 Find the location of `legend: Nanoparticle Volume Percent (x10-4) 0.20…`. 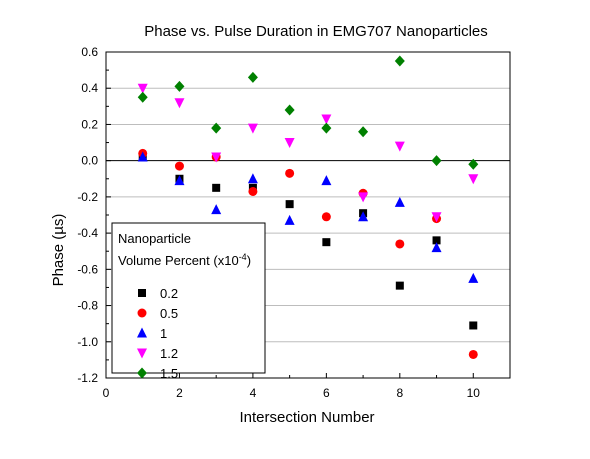

legend: Nanoparticle Volume Percent (x10-4) 0.20… is located at coordinates (188, 301).